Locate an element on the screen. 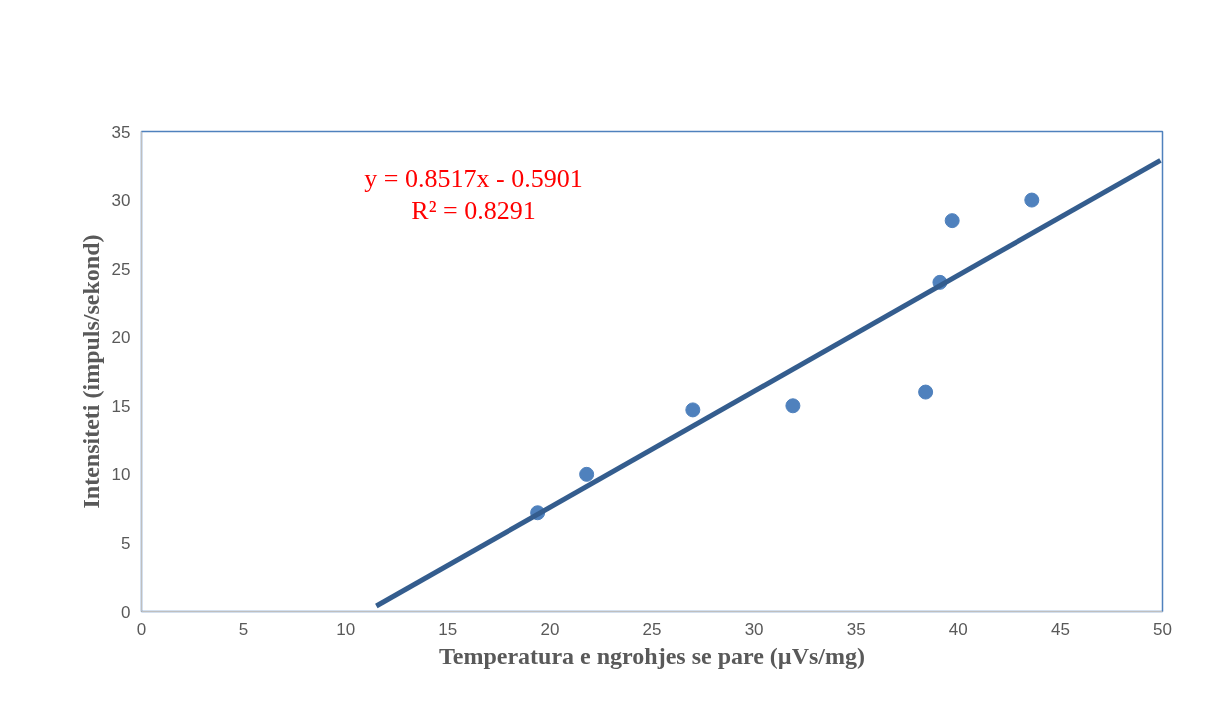 The height and width of the screenshot is (713, 1223). x-tick-label: 15 is located at coordinates (448, 629).